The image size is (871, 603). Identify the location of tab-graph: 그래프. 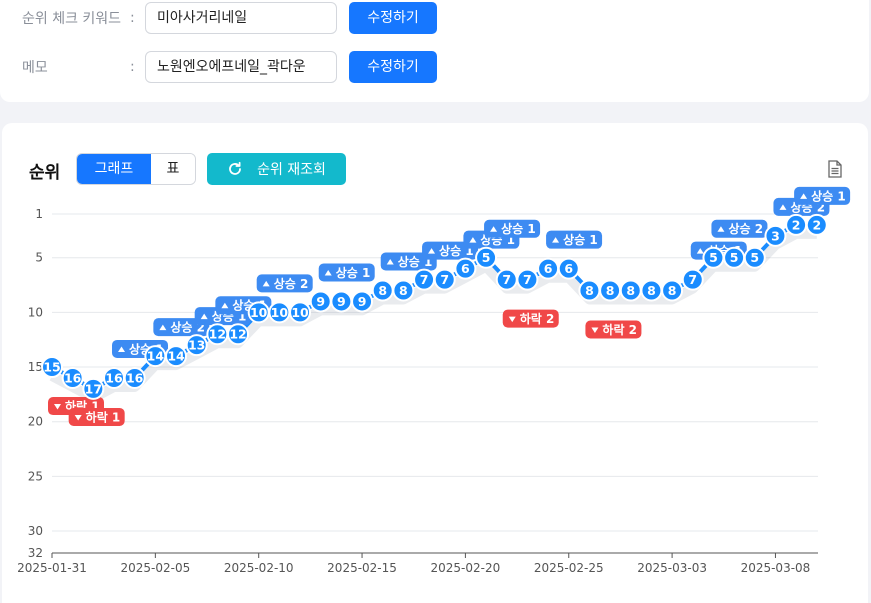
(114, 169).